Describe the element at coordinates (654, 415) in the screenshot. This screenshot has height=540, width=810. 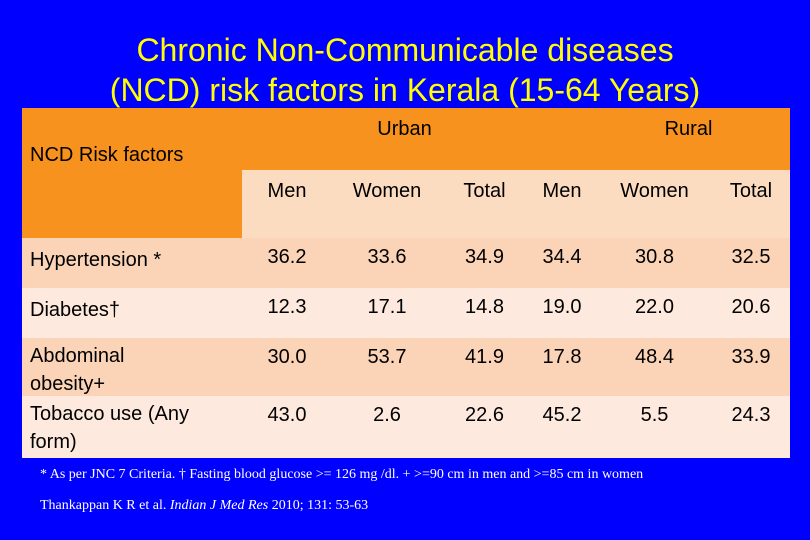
I see `row-value-text: 5.5` at that location.